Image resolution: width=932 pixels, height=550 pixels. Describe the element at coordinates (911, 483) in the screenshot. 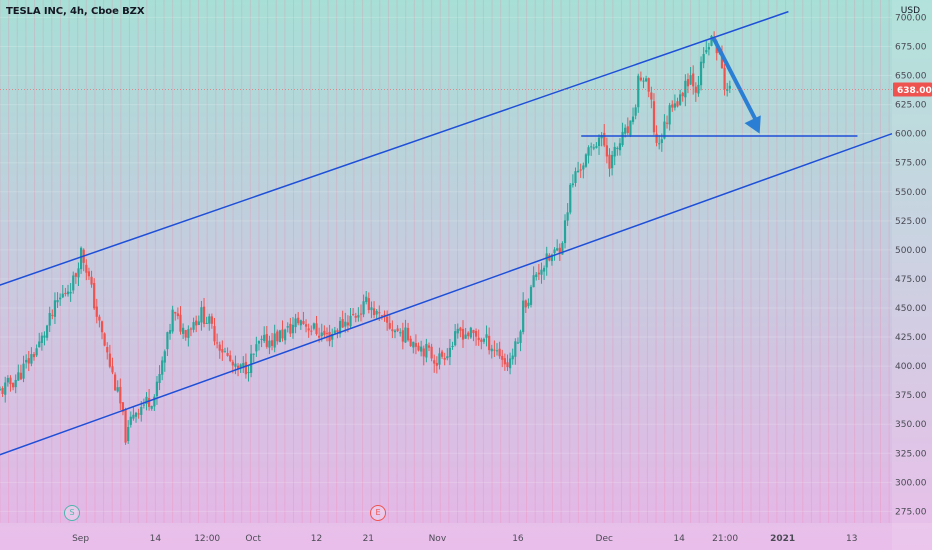

I see `y-tick-label: 300.00` at that location.